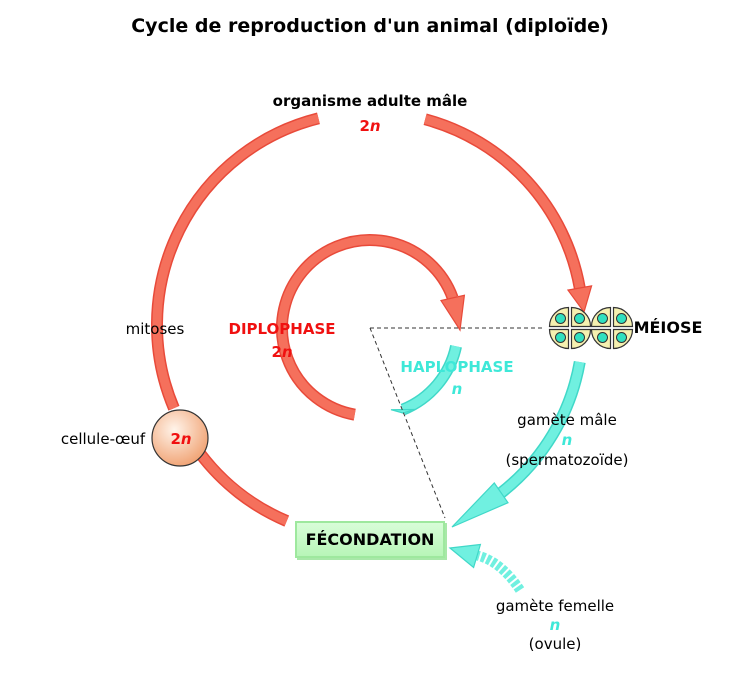  I want to click on gamete-femelle-label: gamète femelle, so click(555, 606).